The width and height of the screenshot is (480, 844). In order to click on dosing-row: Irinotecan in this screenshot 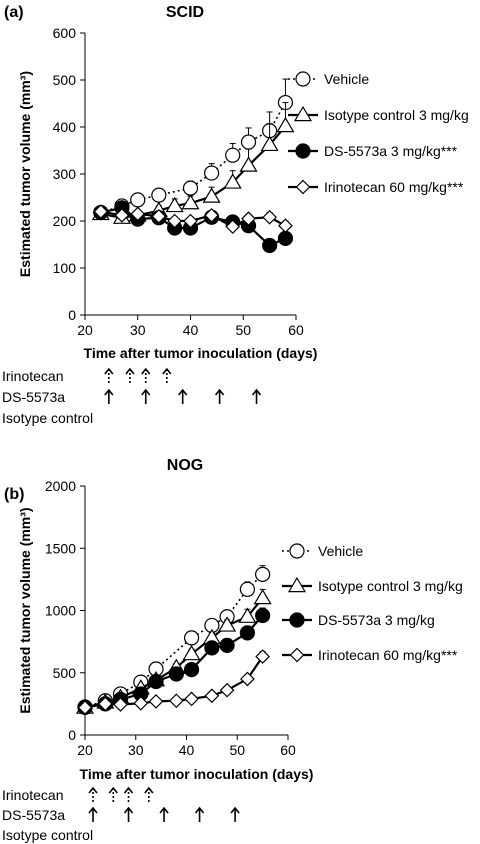, I will do `click(87, 375)`.